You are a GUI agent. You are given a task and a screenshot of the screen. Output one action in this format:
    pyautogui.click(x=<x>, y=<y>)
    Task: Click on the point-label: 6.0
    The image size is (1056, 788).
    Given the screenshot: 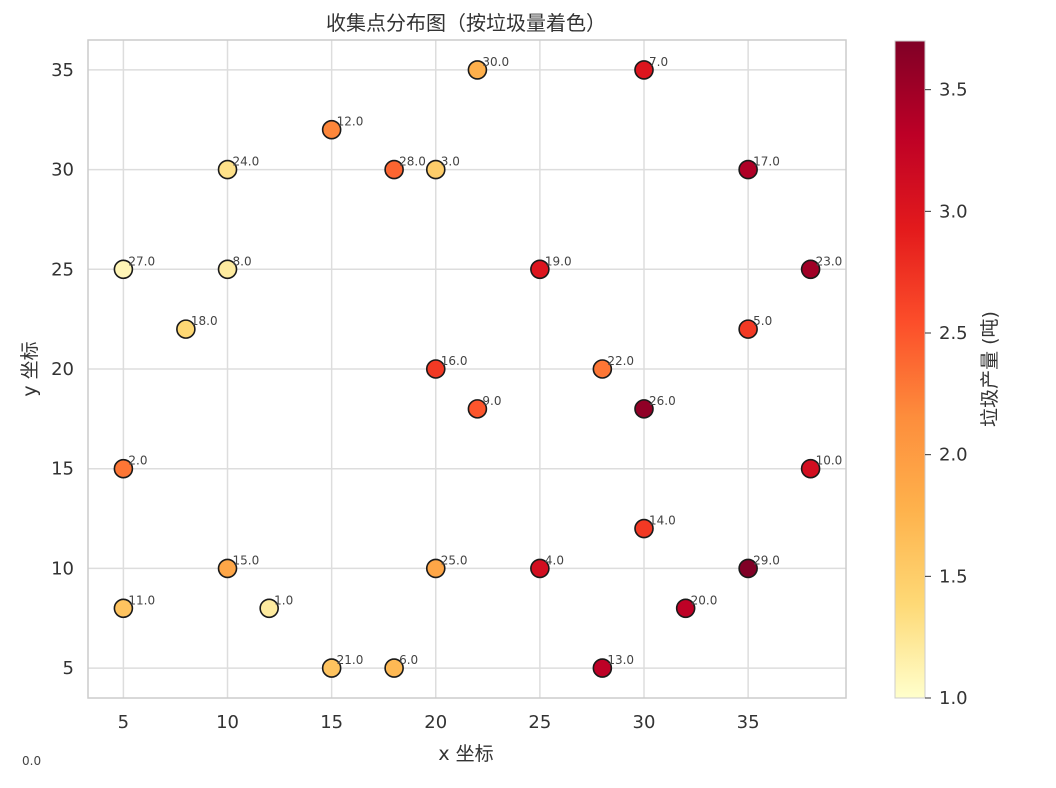 What is the action you would take?
    pyautogui.click(x=408, y=660)
    